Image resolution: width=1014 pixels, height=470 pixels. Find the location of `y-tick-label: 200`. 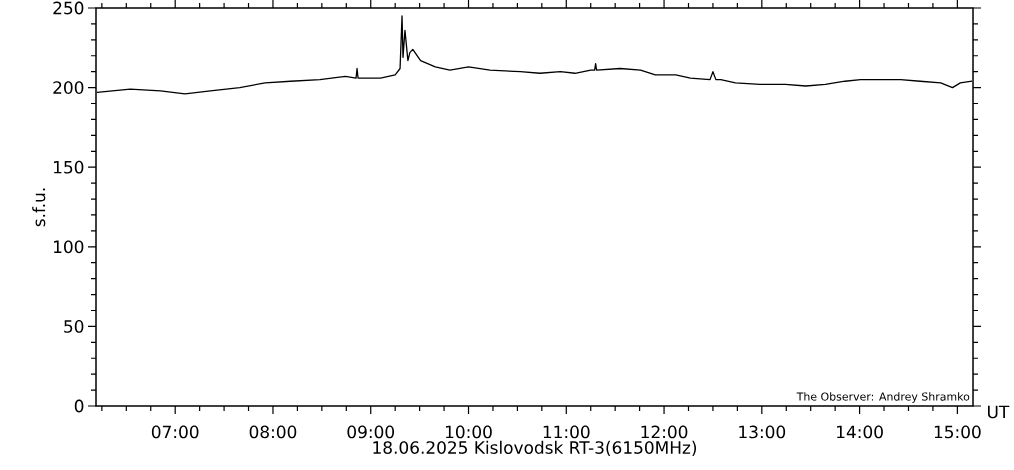

y-tick-label: 200 is located at coordinates (68, 87).